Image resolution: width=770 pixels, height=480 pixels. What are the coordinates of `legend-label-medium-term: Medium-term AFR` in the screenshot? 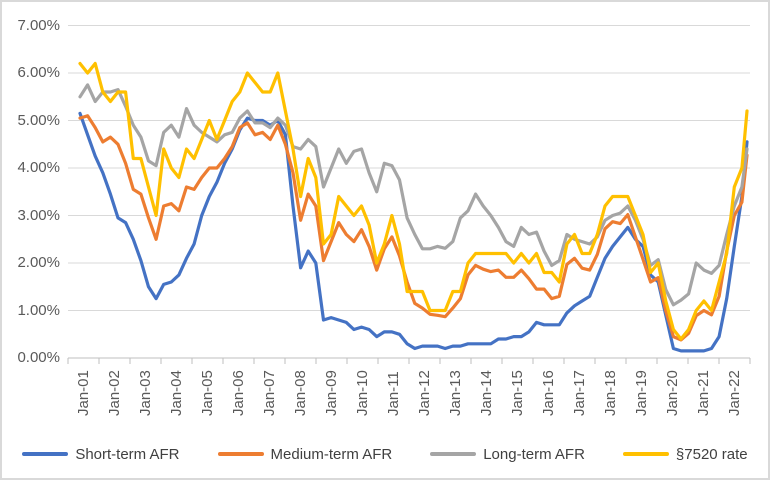 It's located at (331, 454).